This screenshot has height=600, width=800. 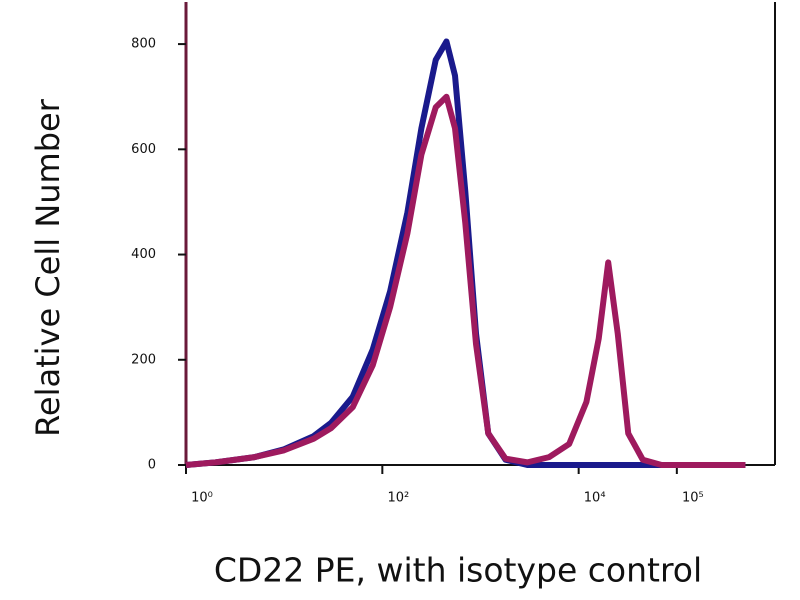 I want to click on y-axis-label: Relative Cell Number, so click(x=48, y=267).